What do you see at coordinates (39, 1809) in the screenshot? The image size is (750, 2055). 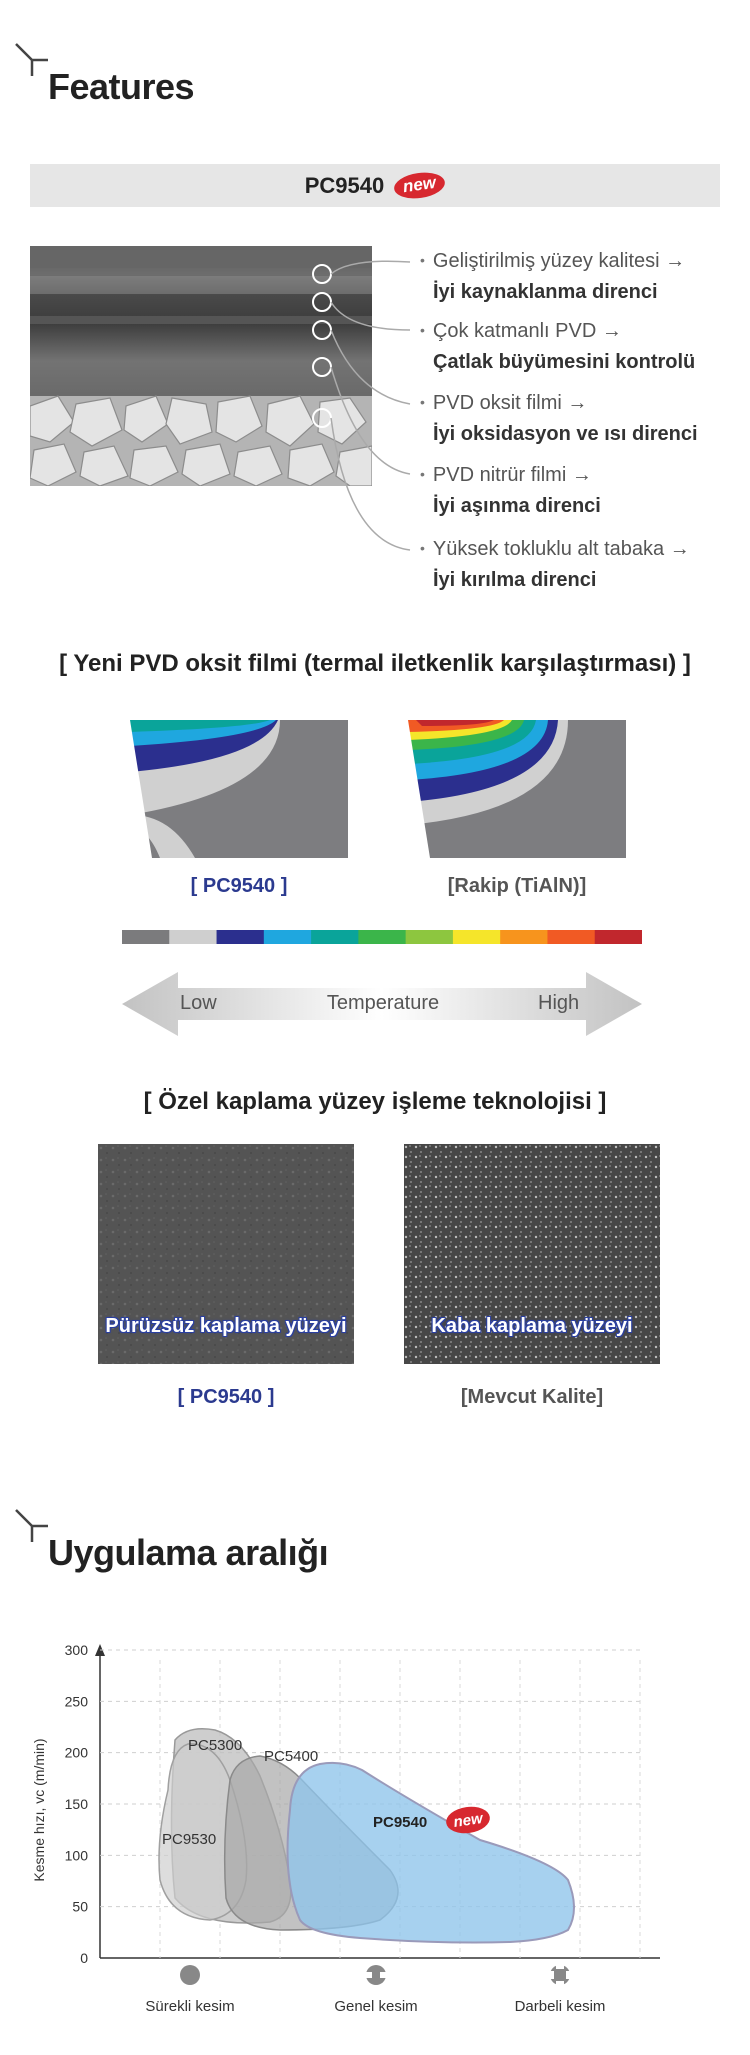 I see `y-axis-label: Kesme hızı, vc (m/min)` at bounding box center [39, 1809].